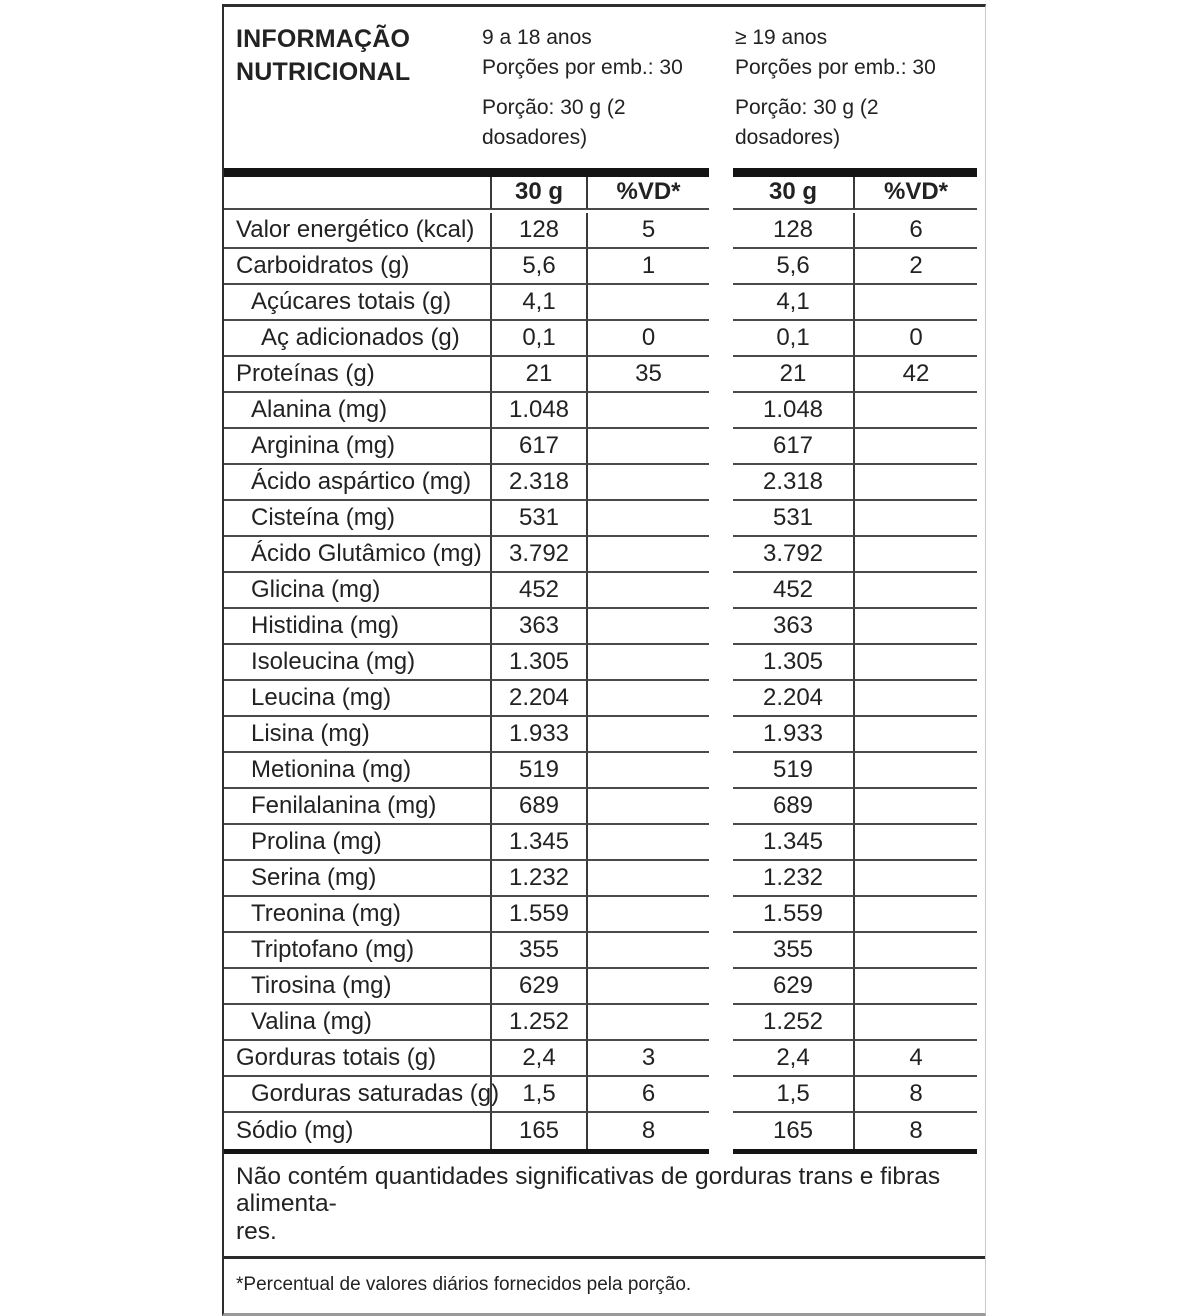 This screenshot has height=1316, width=1200. Describe the element at coordinates (794, 446) in the screenshot. I see `amount-value-group-2: 617` at that location.